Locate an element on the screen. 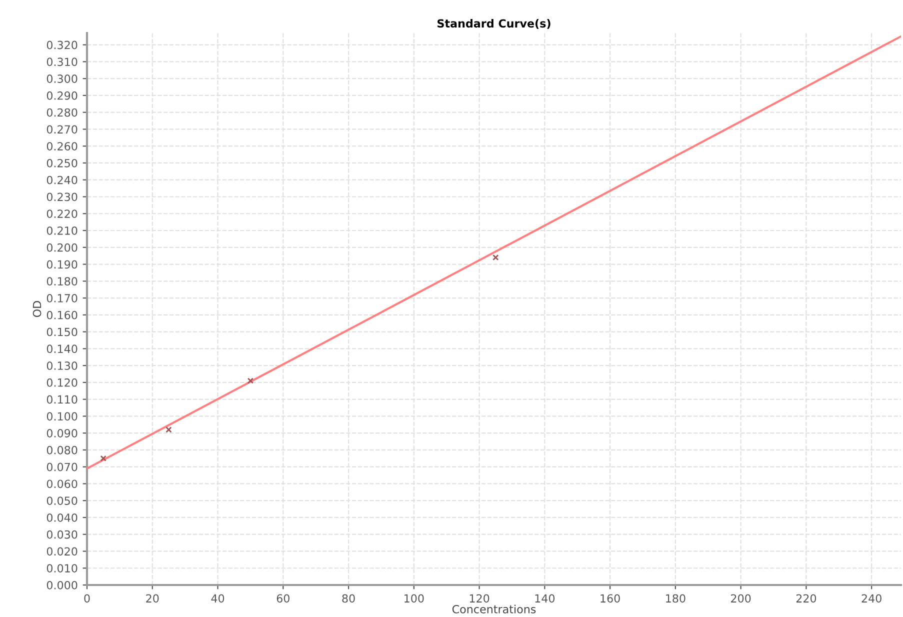 The image size is (903, 617). y-tick-label: 0.260 is located at coordinates (62, 146).